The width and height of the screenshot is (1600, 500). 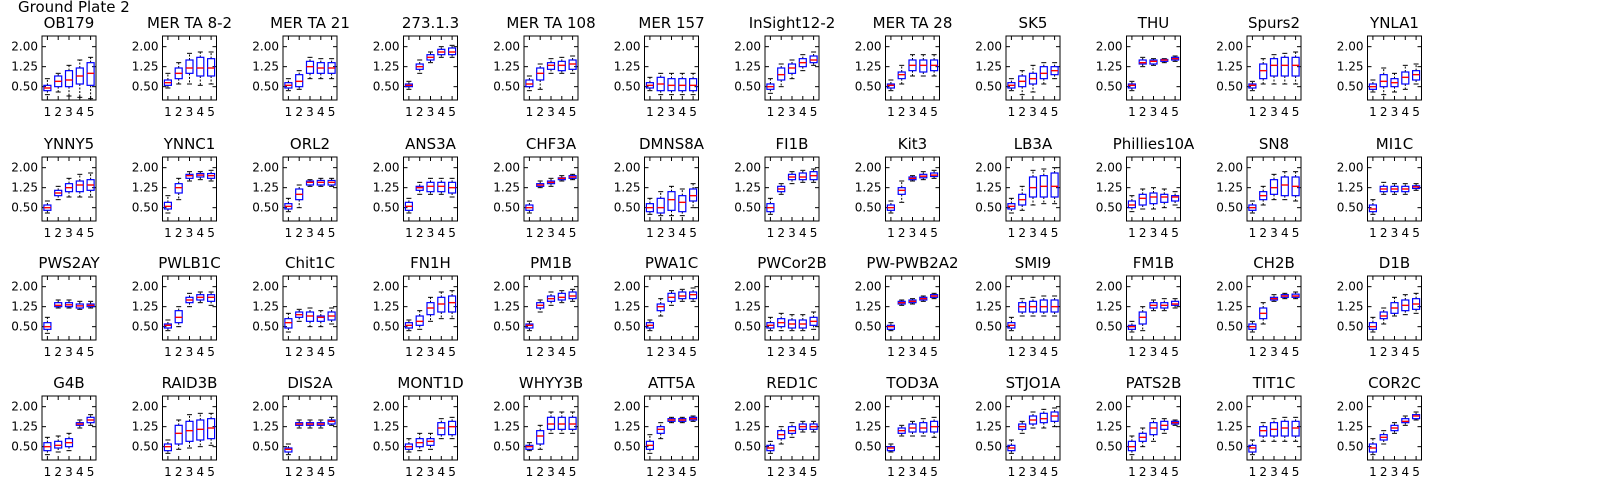 What do you see at coordinates (912, 383) in the screenshot?
I see `panel-title: TOD3A` at bounding box center [912, 383].